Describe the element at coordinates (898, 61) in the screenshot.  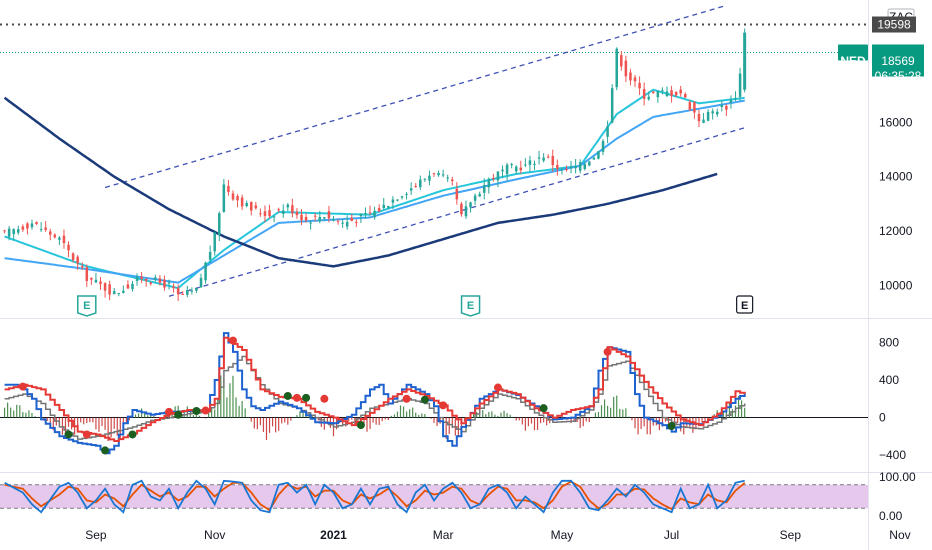
I see `last-price-value: 18569` at that location.